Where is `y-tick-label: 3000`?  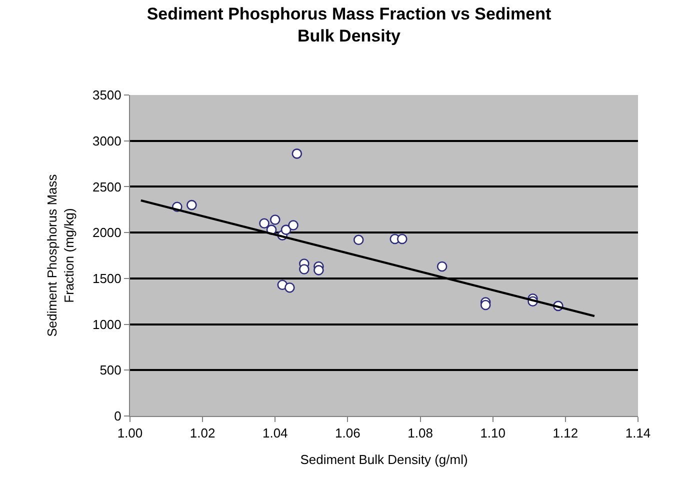 y-tick-label: 3000 is located at coordinates (107, 140).